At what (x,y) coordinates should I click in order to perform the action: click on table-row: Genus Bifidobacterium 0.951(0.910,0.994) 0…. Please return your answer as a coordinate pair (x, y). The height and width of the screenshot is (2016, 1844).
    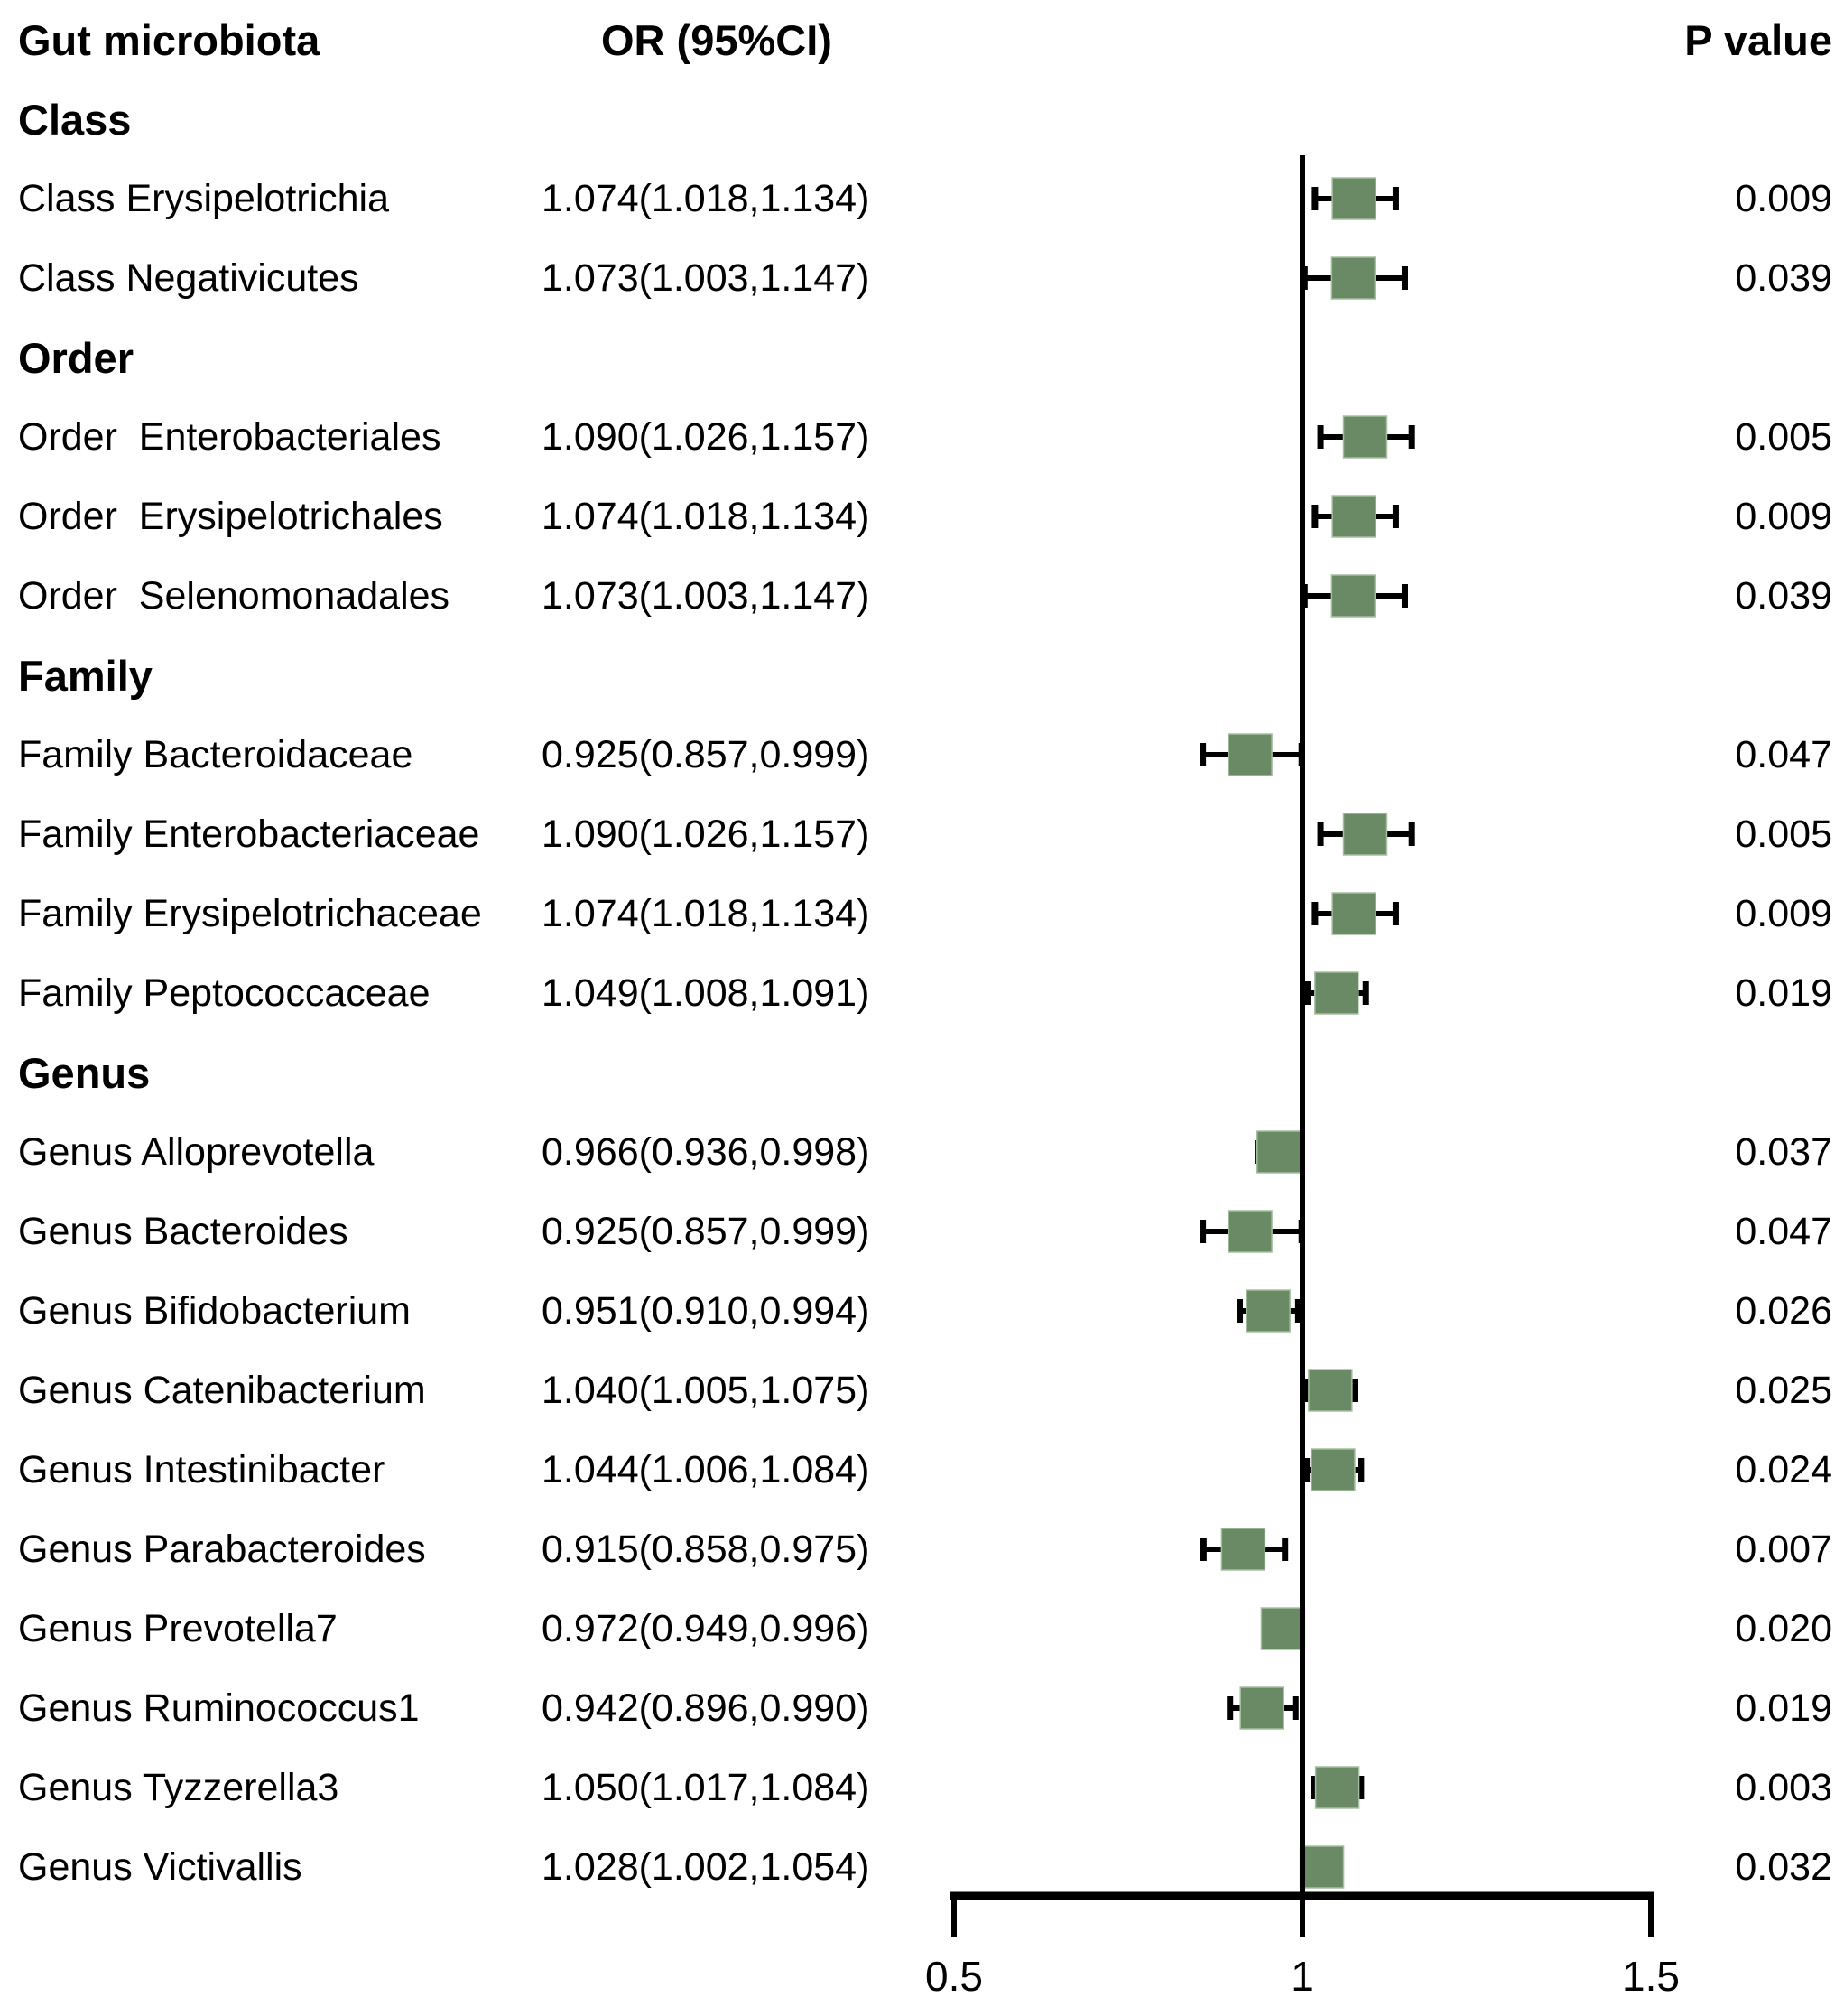
    Looking at the image, I should click on (922, 1311).